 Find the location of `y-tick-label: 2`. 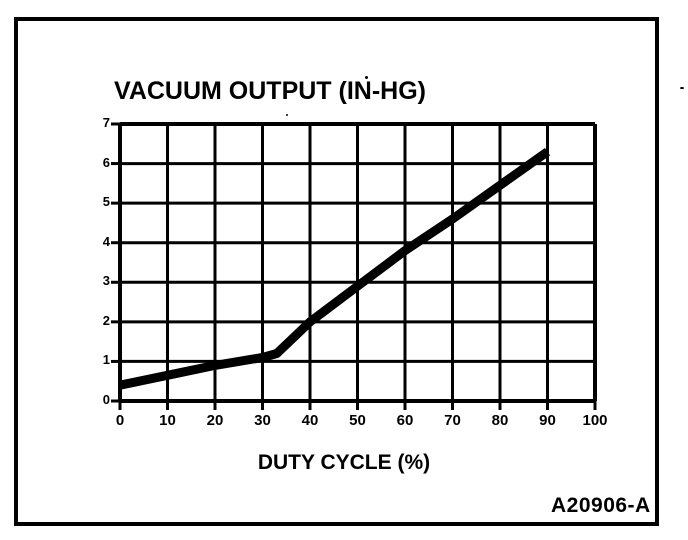

y-tick-label: 2 is located at coordinates (106, 320).